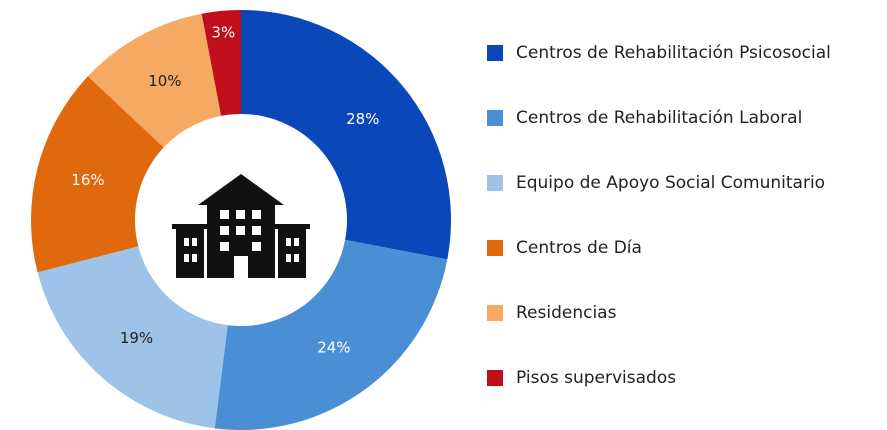 This screenshot has height=430, width=887. I want to click on legend-label: Residencias, so click(566, 313).